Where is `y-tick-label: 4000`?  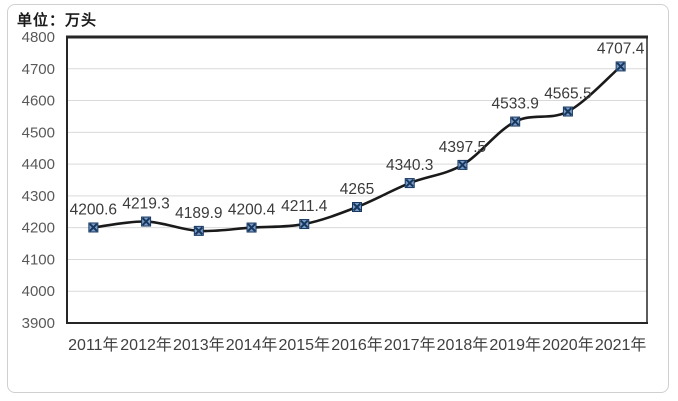 y-tick-label: 4000 is located at coordinates (38, 291).